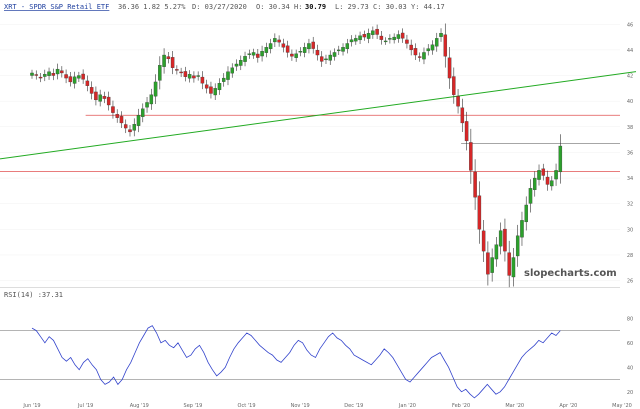  I want to click on price-tick-label: 44, so click(630, 51).